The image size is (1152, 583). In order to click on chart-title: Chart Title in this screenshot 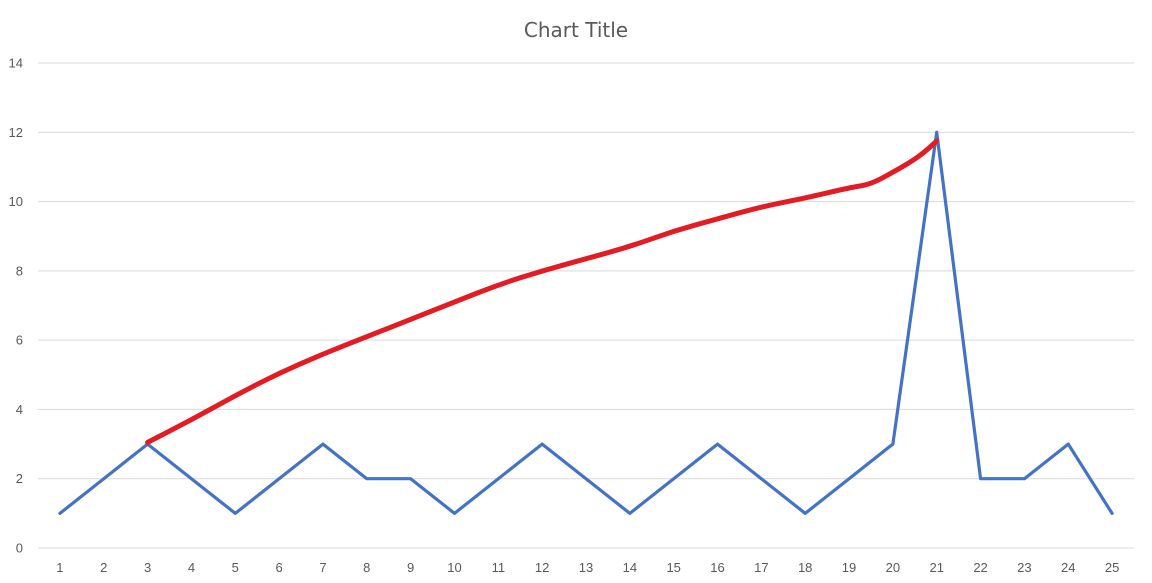, I will do `click(576, 30)`.